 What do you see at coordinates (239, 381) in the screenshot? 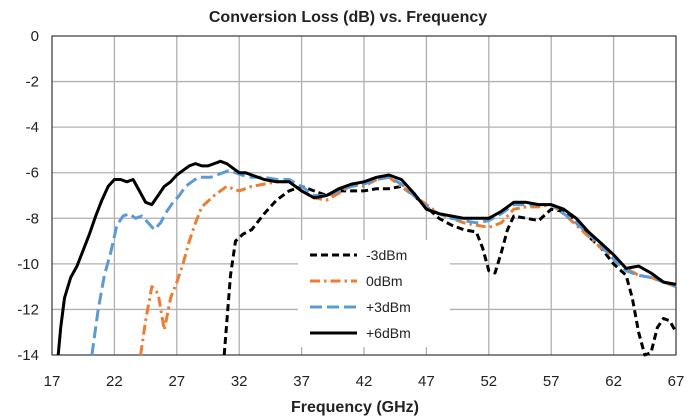
I see `x-tick-label: 32` at bounding box center [239, 381].